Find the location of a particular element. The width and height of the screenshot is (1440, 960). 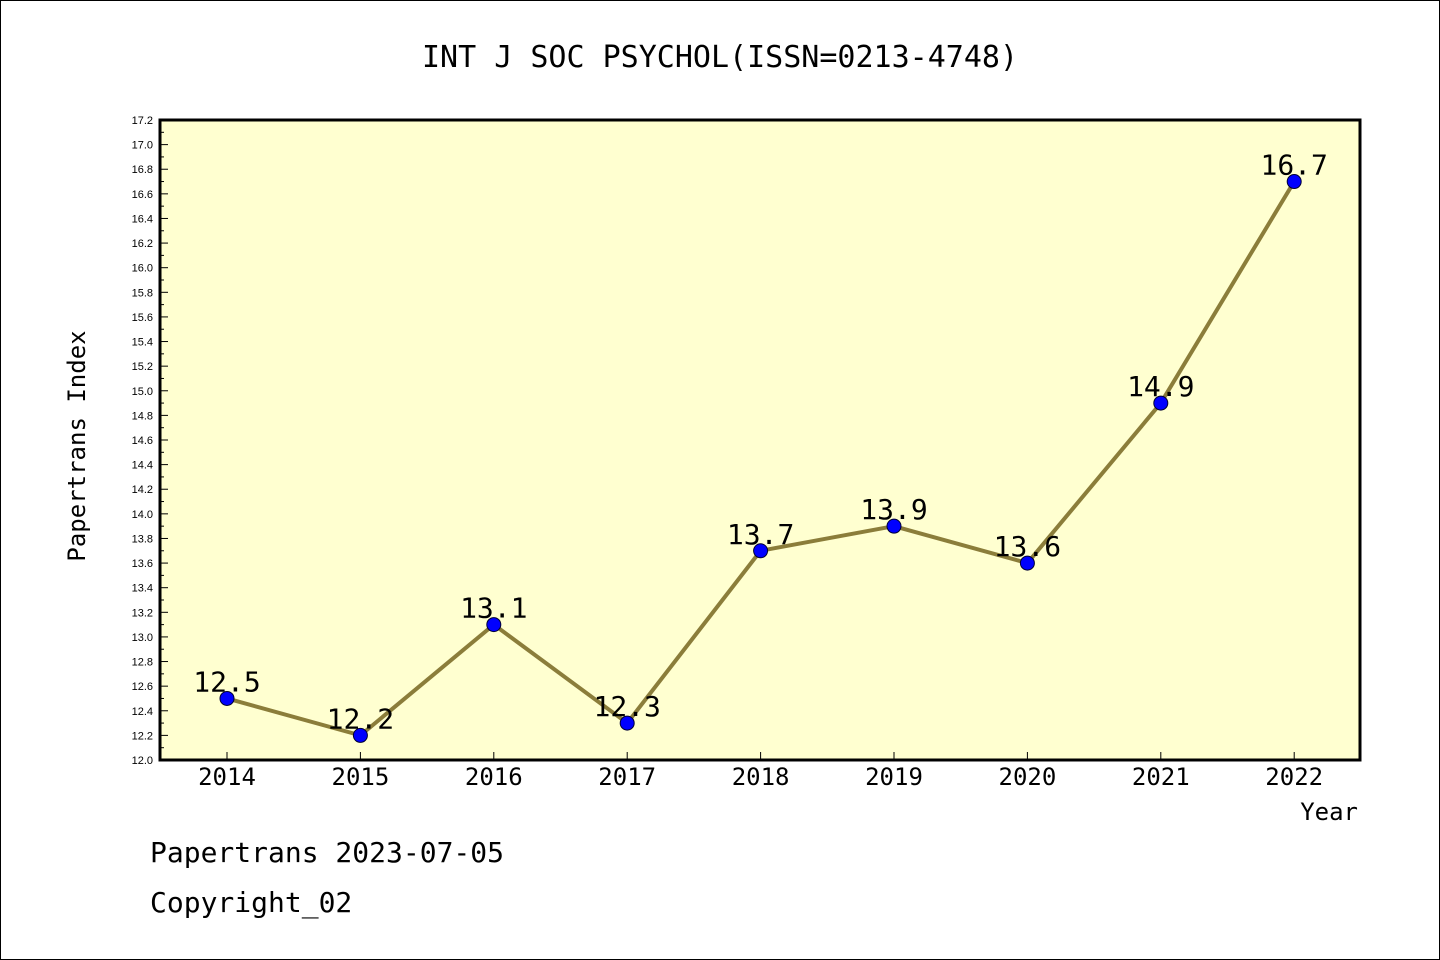

y-tick-label: 16.0 is located at coordinates (142, 269).